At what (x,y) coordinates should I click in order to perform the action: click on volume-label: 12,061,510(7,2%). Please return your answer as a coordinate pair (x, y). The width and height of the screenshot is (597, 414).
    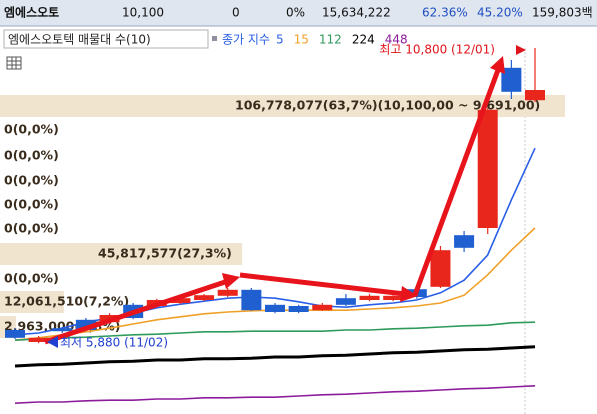
    Looking at the image, I should click on (66, 301).